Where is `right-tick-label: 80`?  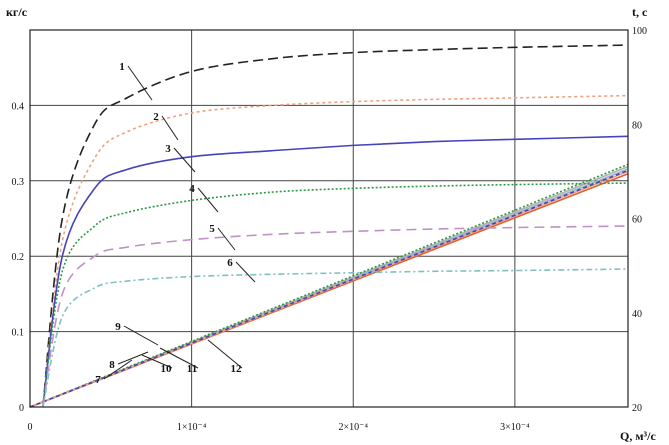
right-tick-label: 80 is located at coordinates (637, 125).